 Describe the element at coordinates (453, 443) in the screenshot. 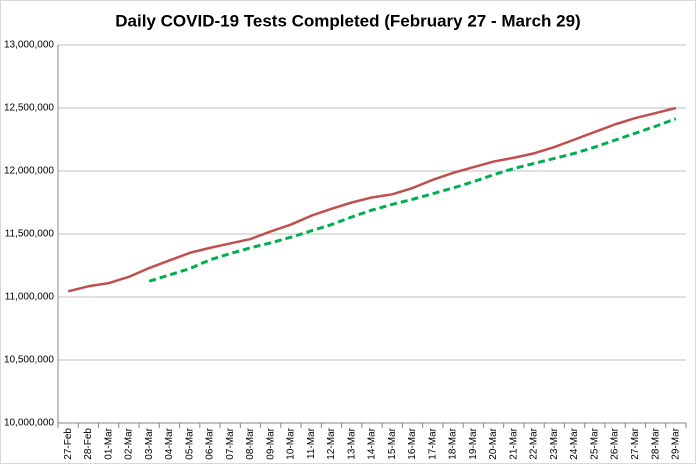

I see `x-tick-label: 18-Mar` at that location.